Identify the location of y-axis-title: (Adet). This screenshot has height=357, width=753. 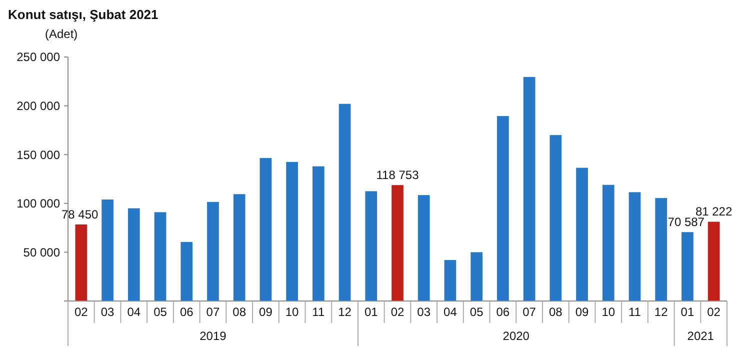
(61, 34).